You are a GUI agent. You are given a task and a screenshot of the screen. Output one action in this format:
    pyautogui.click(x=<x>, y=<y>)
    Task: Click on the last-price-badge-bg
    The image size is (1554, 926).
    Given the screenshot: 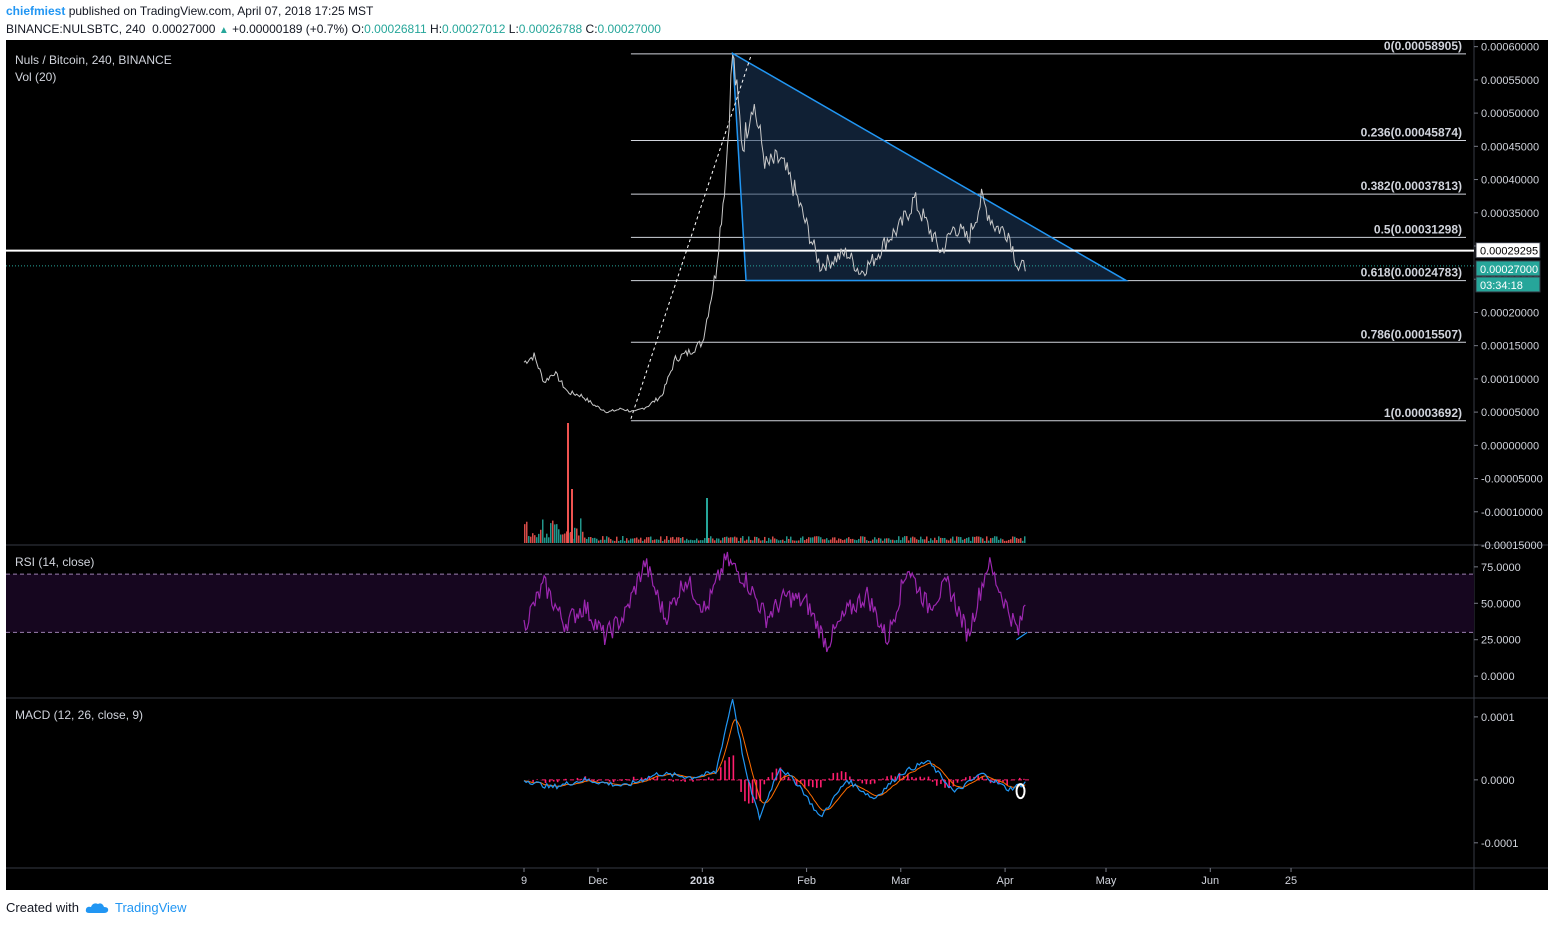 What is the action you would take?
    pyautogui.click(x=1508, y=268)
    